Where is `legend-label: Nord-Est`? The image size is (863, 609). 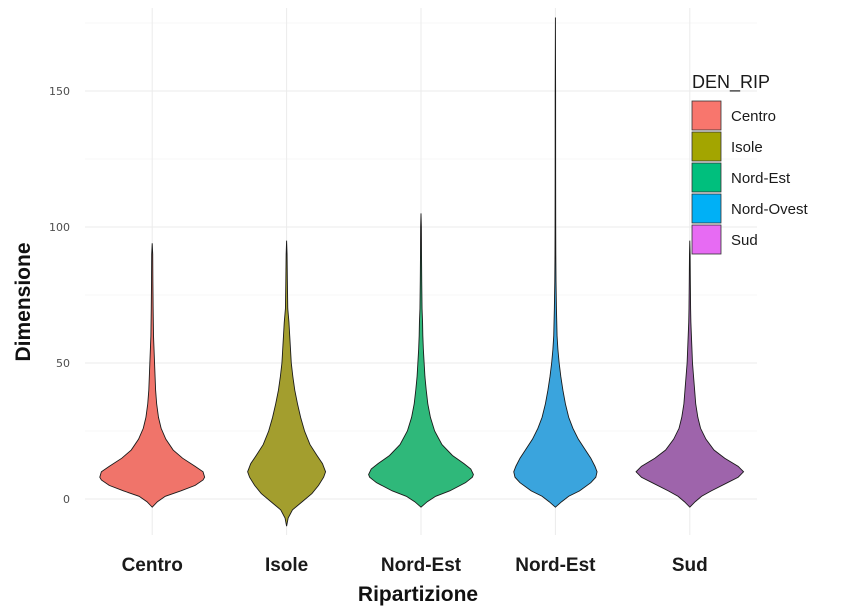 legend-label: Nord-Est is located at coordinates (761, 178).